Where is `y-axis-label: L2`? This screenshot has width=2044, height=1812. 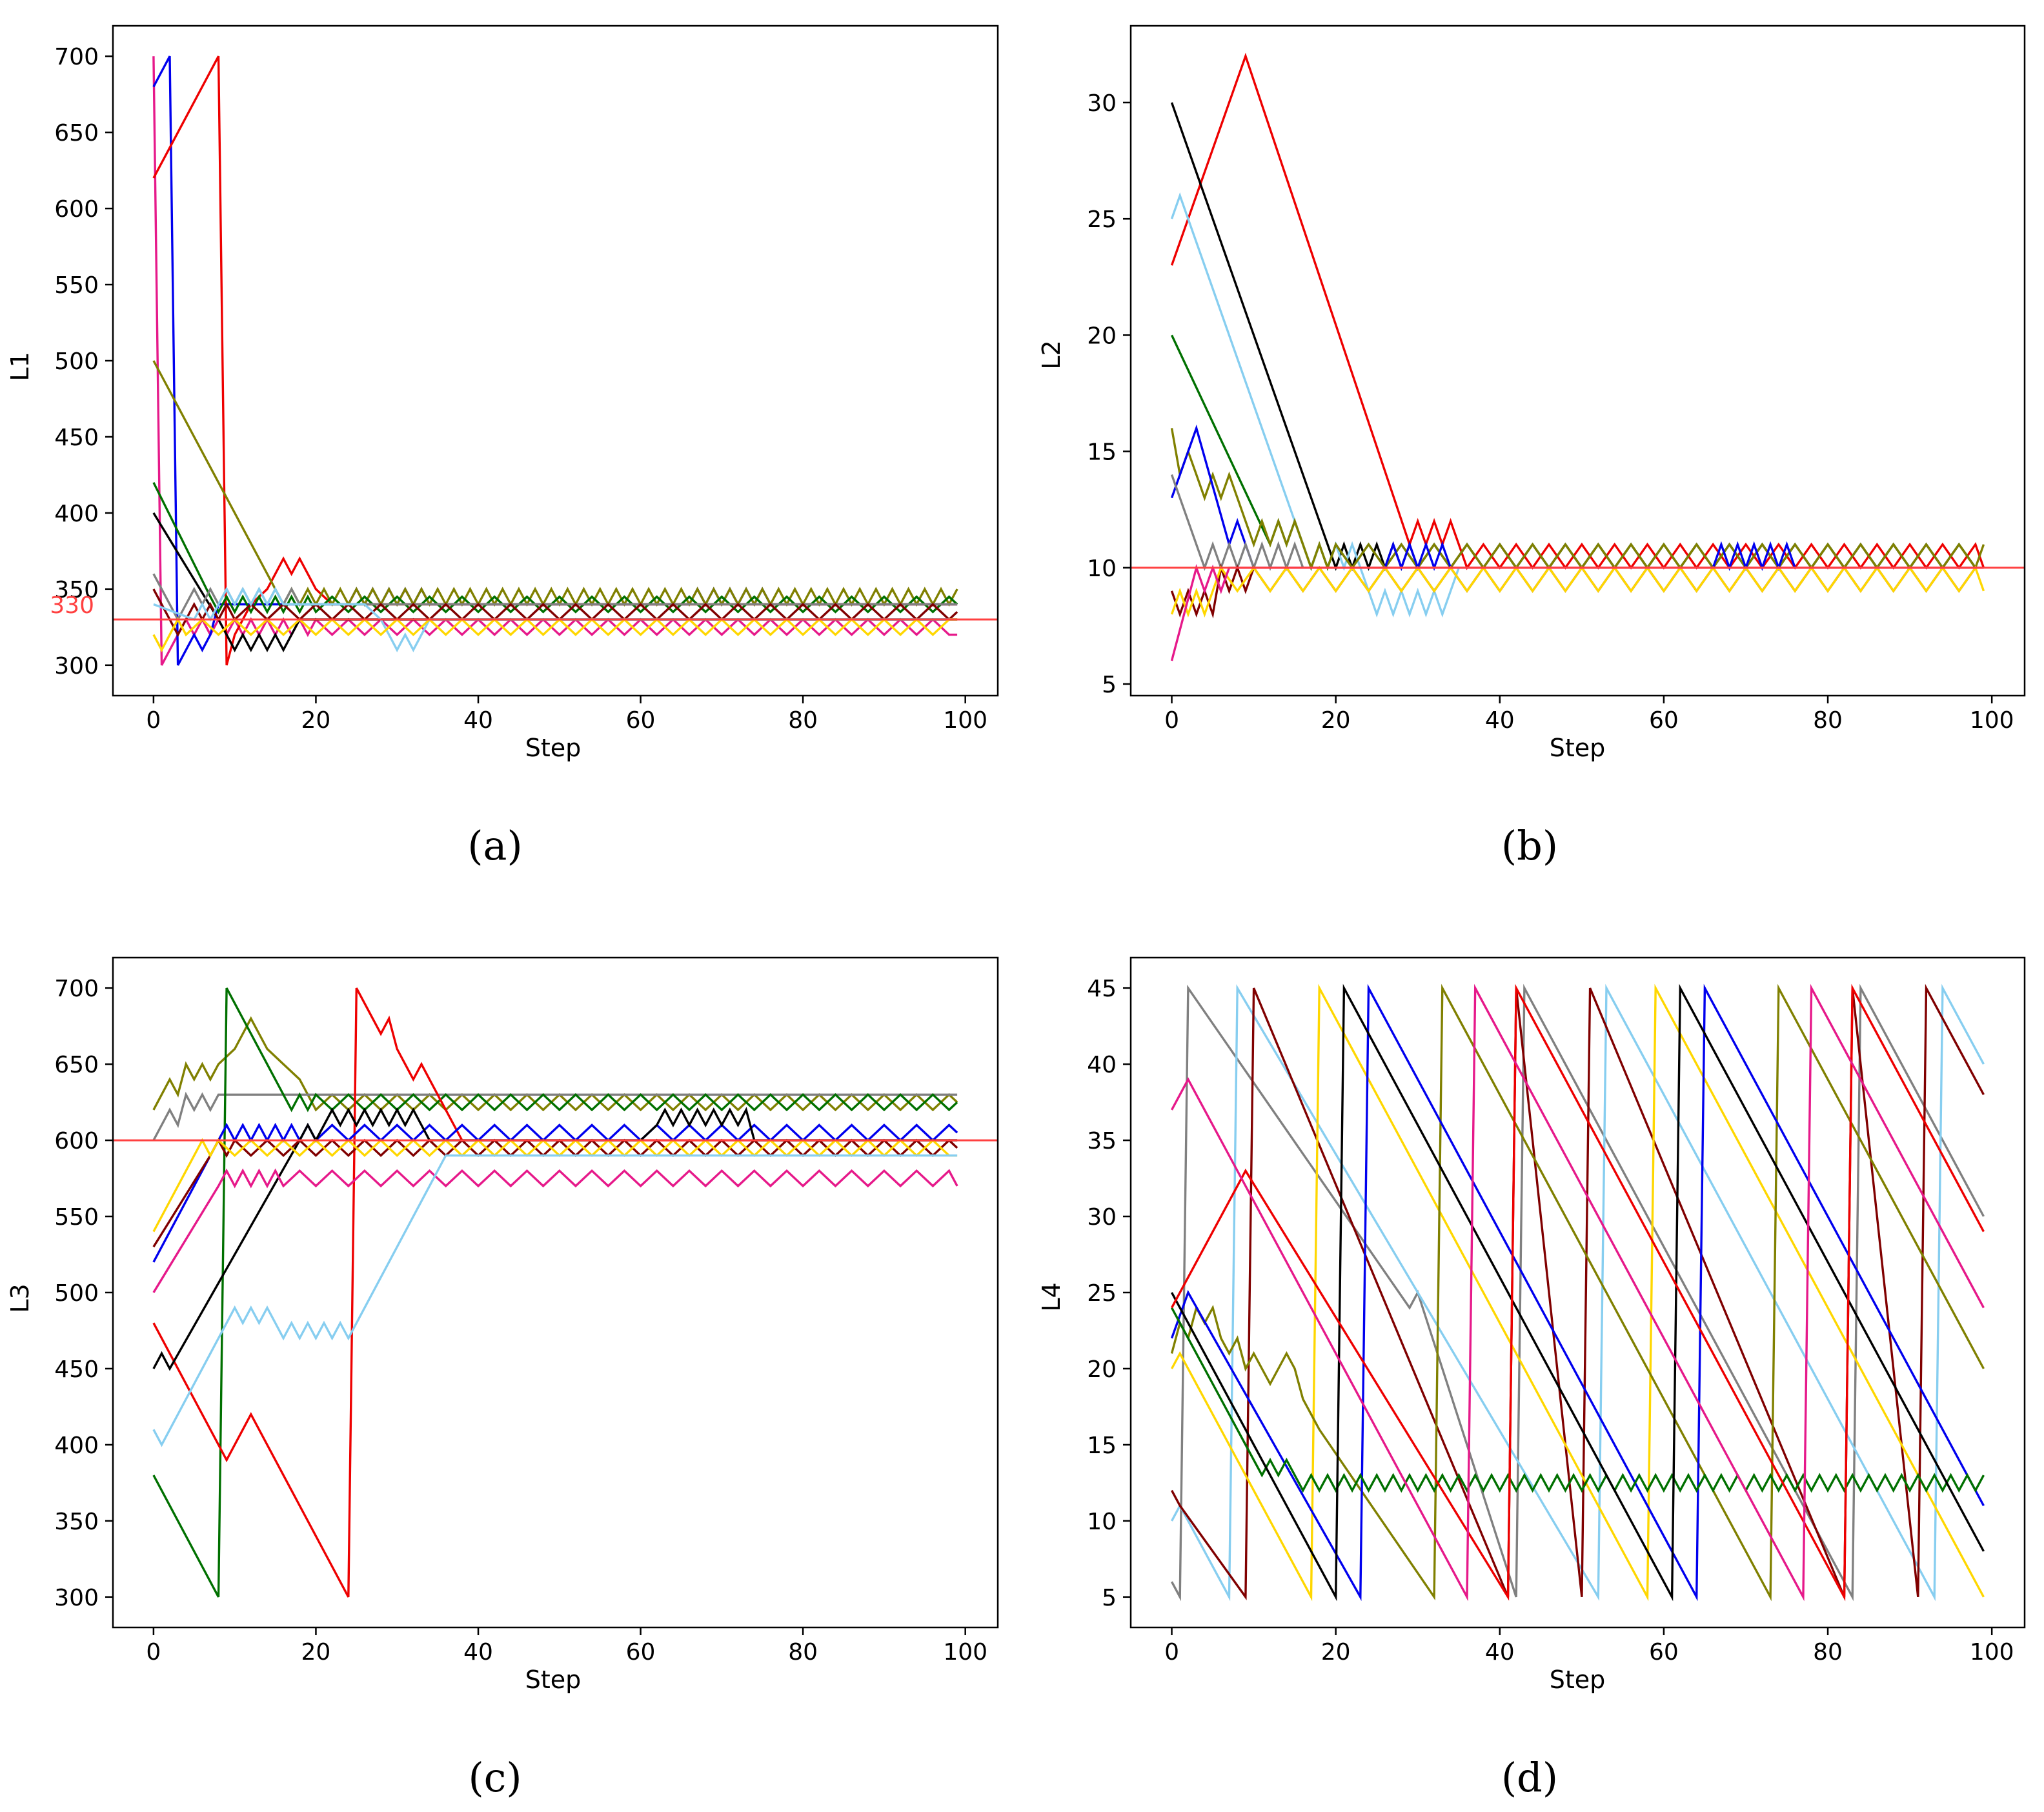
y-axis-label: L2 is located at coordinates (1051, 354).